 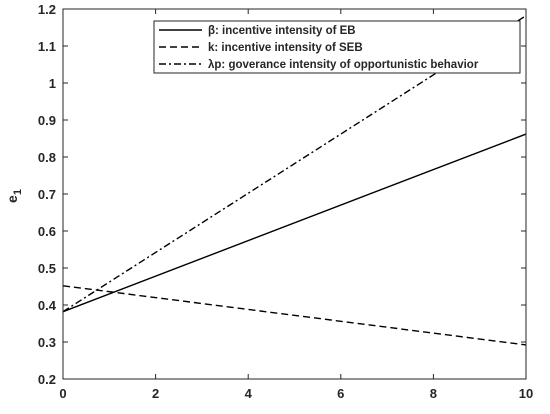 I want to click on y-tick-label-9: 1.1, so click(x=47, y=46).